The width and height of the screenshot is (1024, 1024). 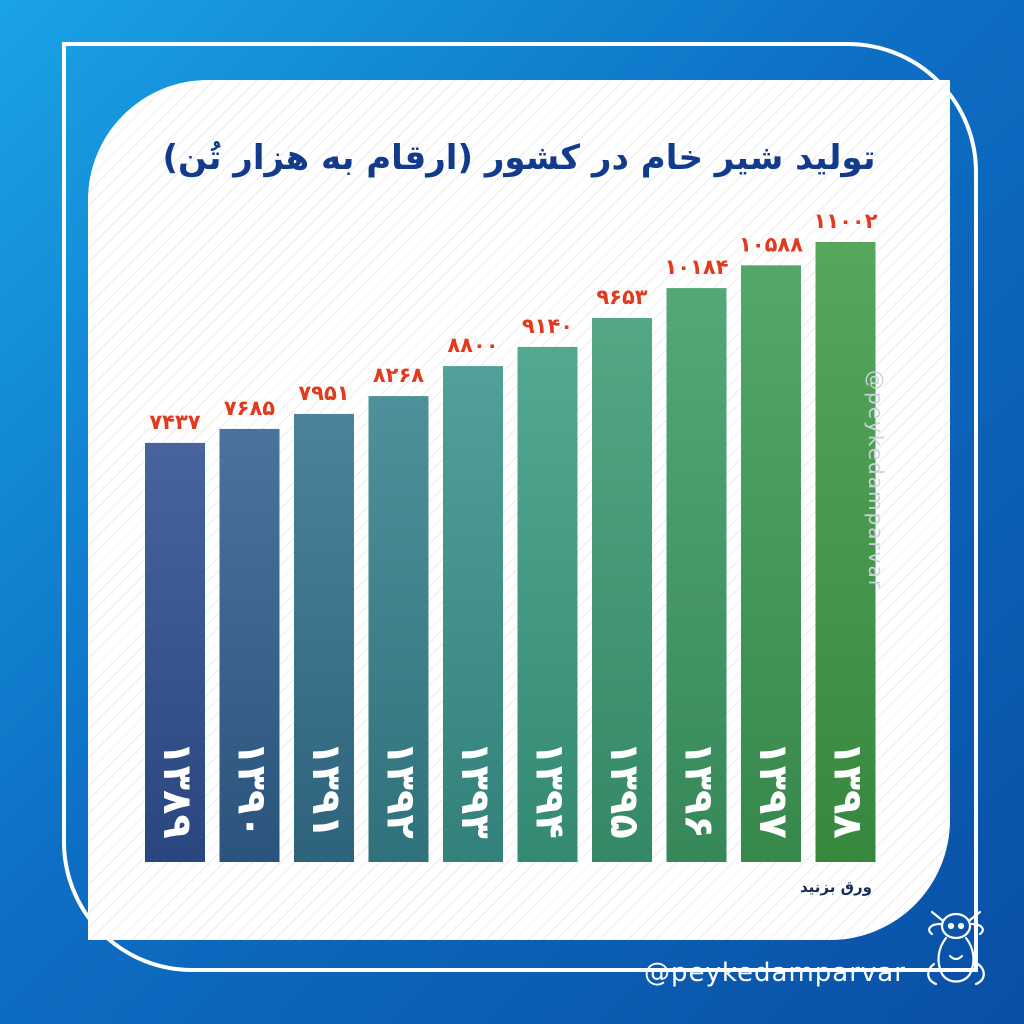 I want to click on bar-value-label-6: ۹۶۵۳, so click(x=621, y=297).